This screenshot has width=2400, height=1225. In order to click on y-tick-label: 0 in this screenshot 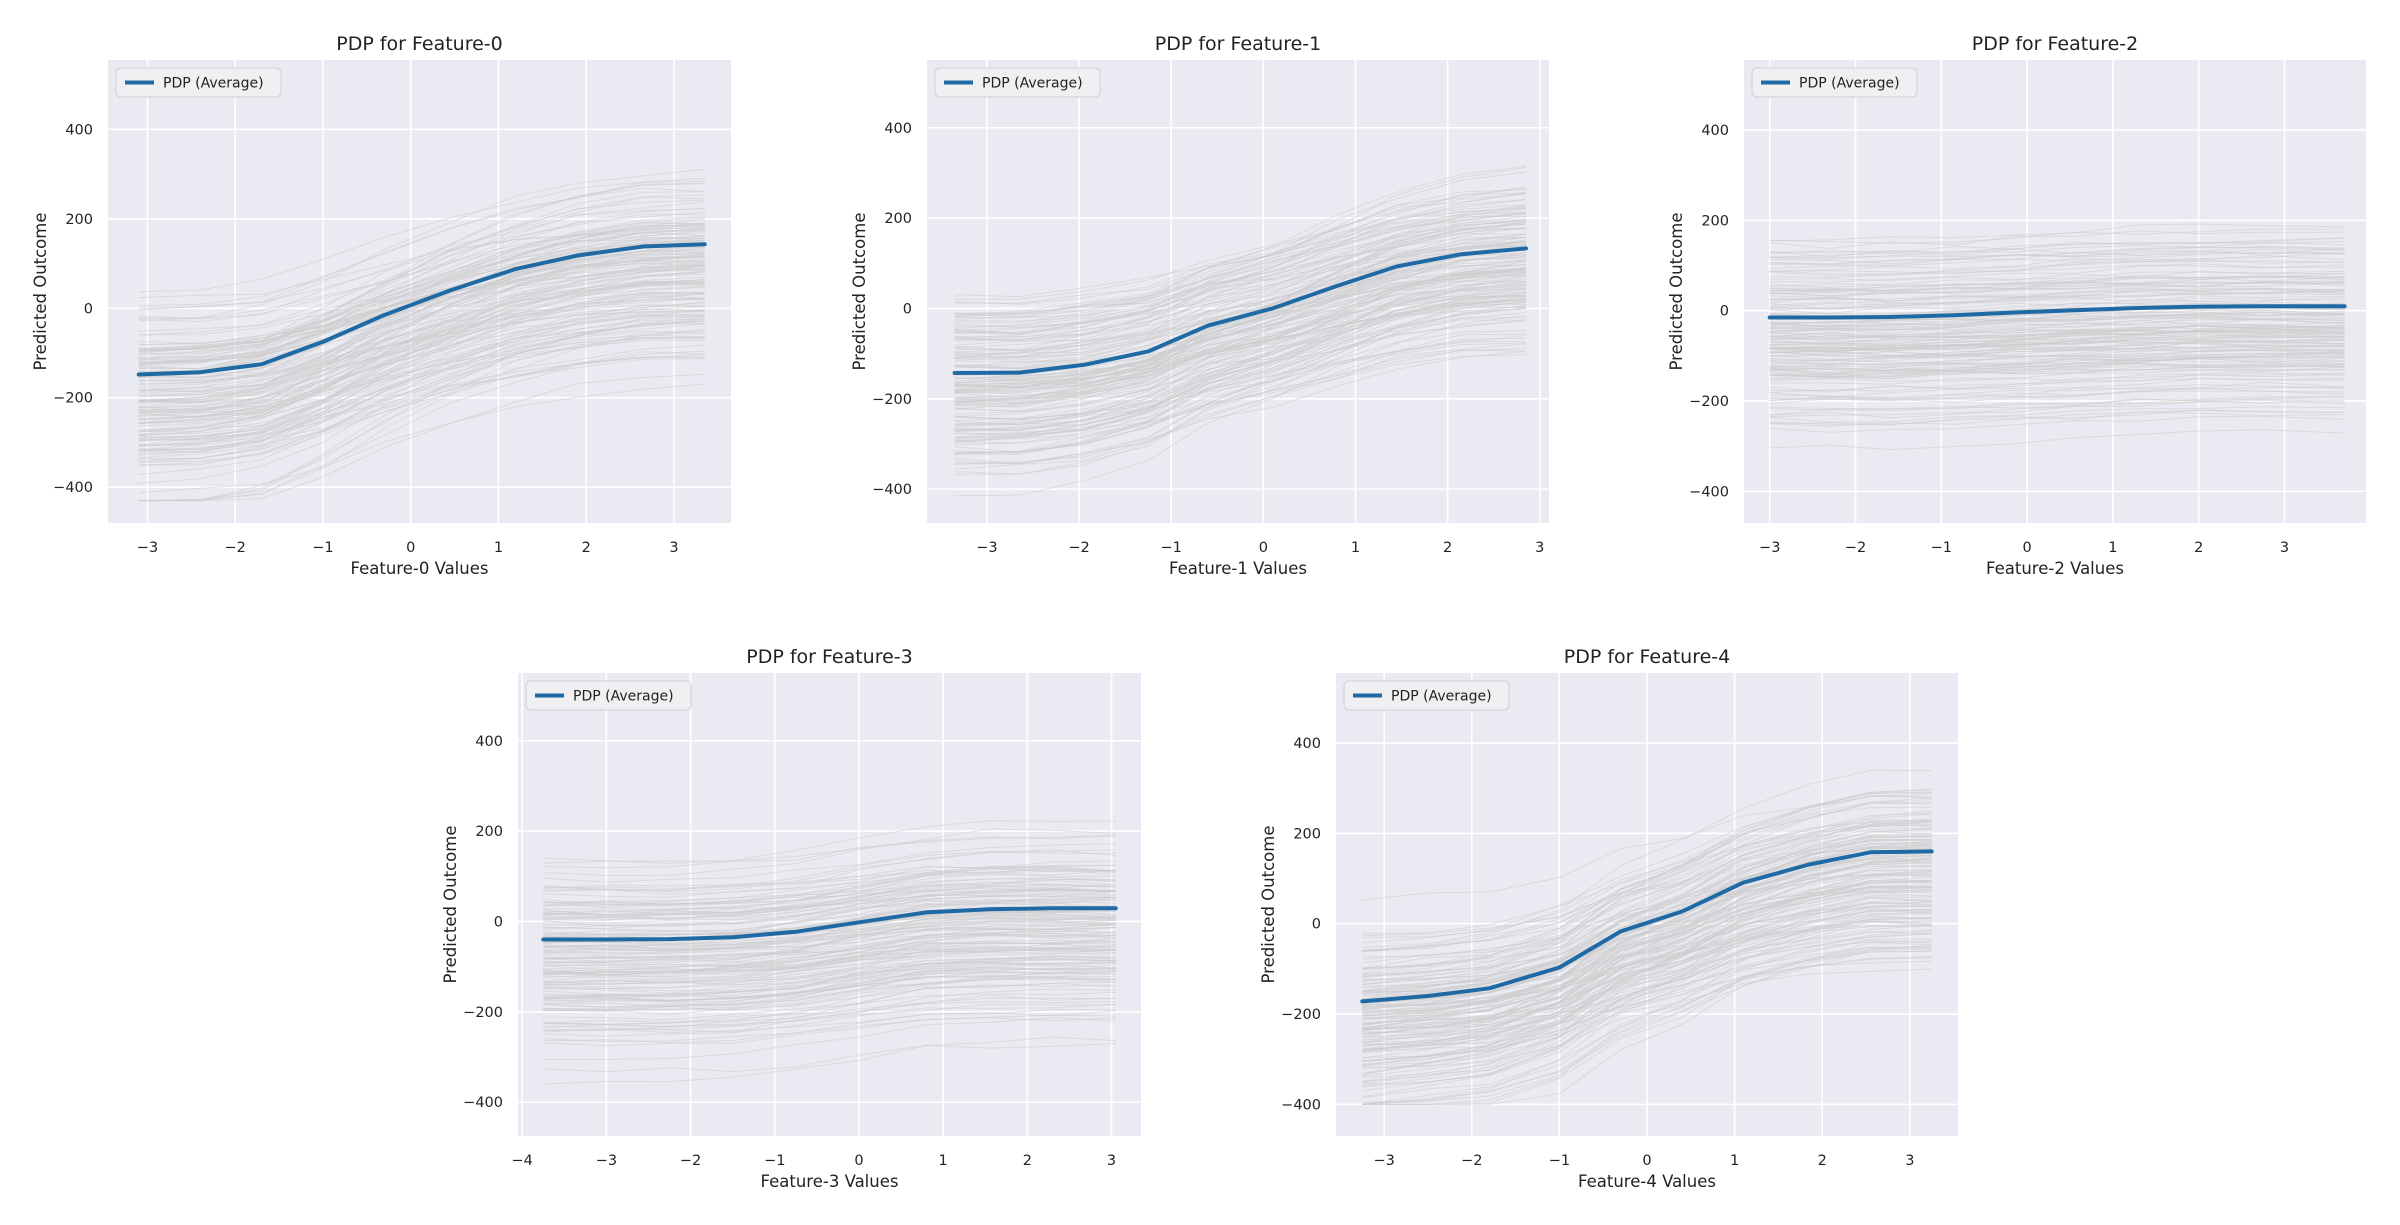, I will do `click(88, 309)`.